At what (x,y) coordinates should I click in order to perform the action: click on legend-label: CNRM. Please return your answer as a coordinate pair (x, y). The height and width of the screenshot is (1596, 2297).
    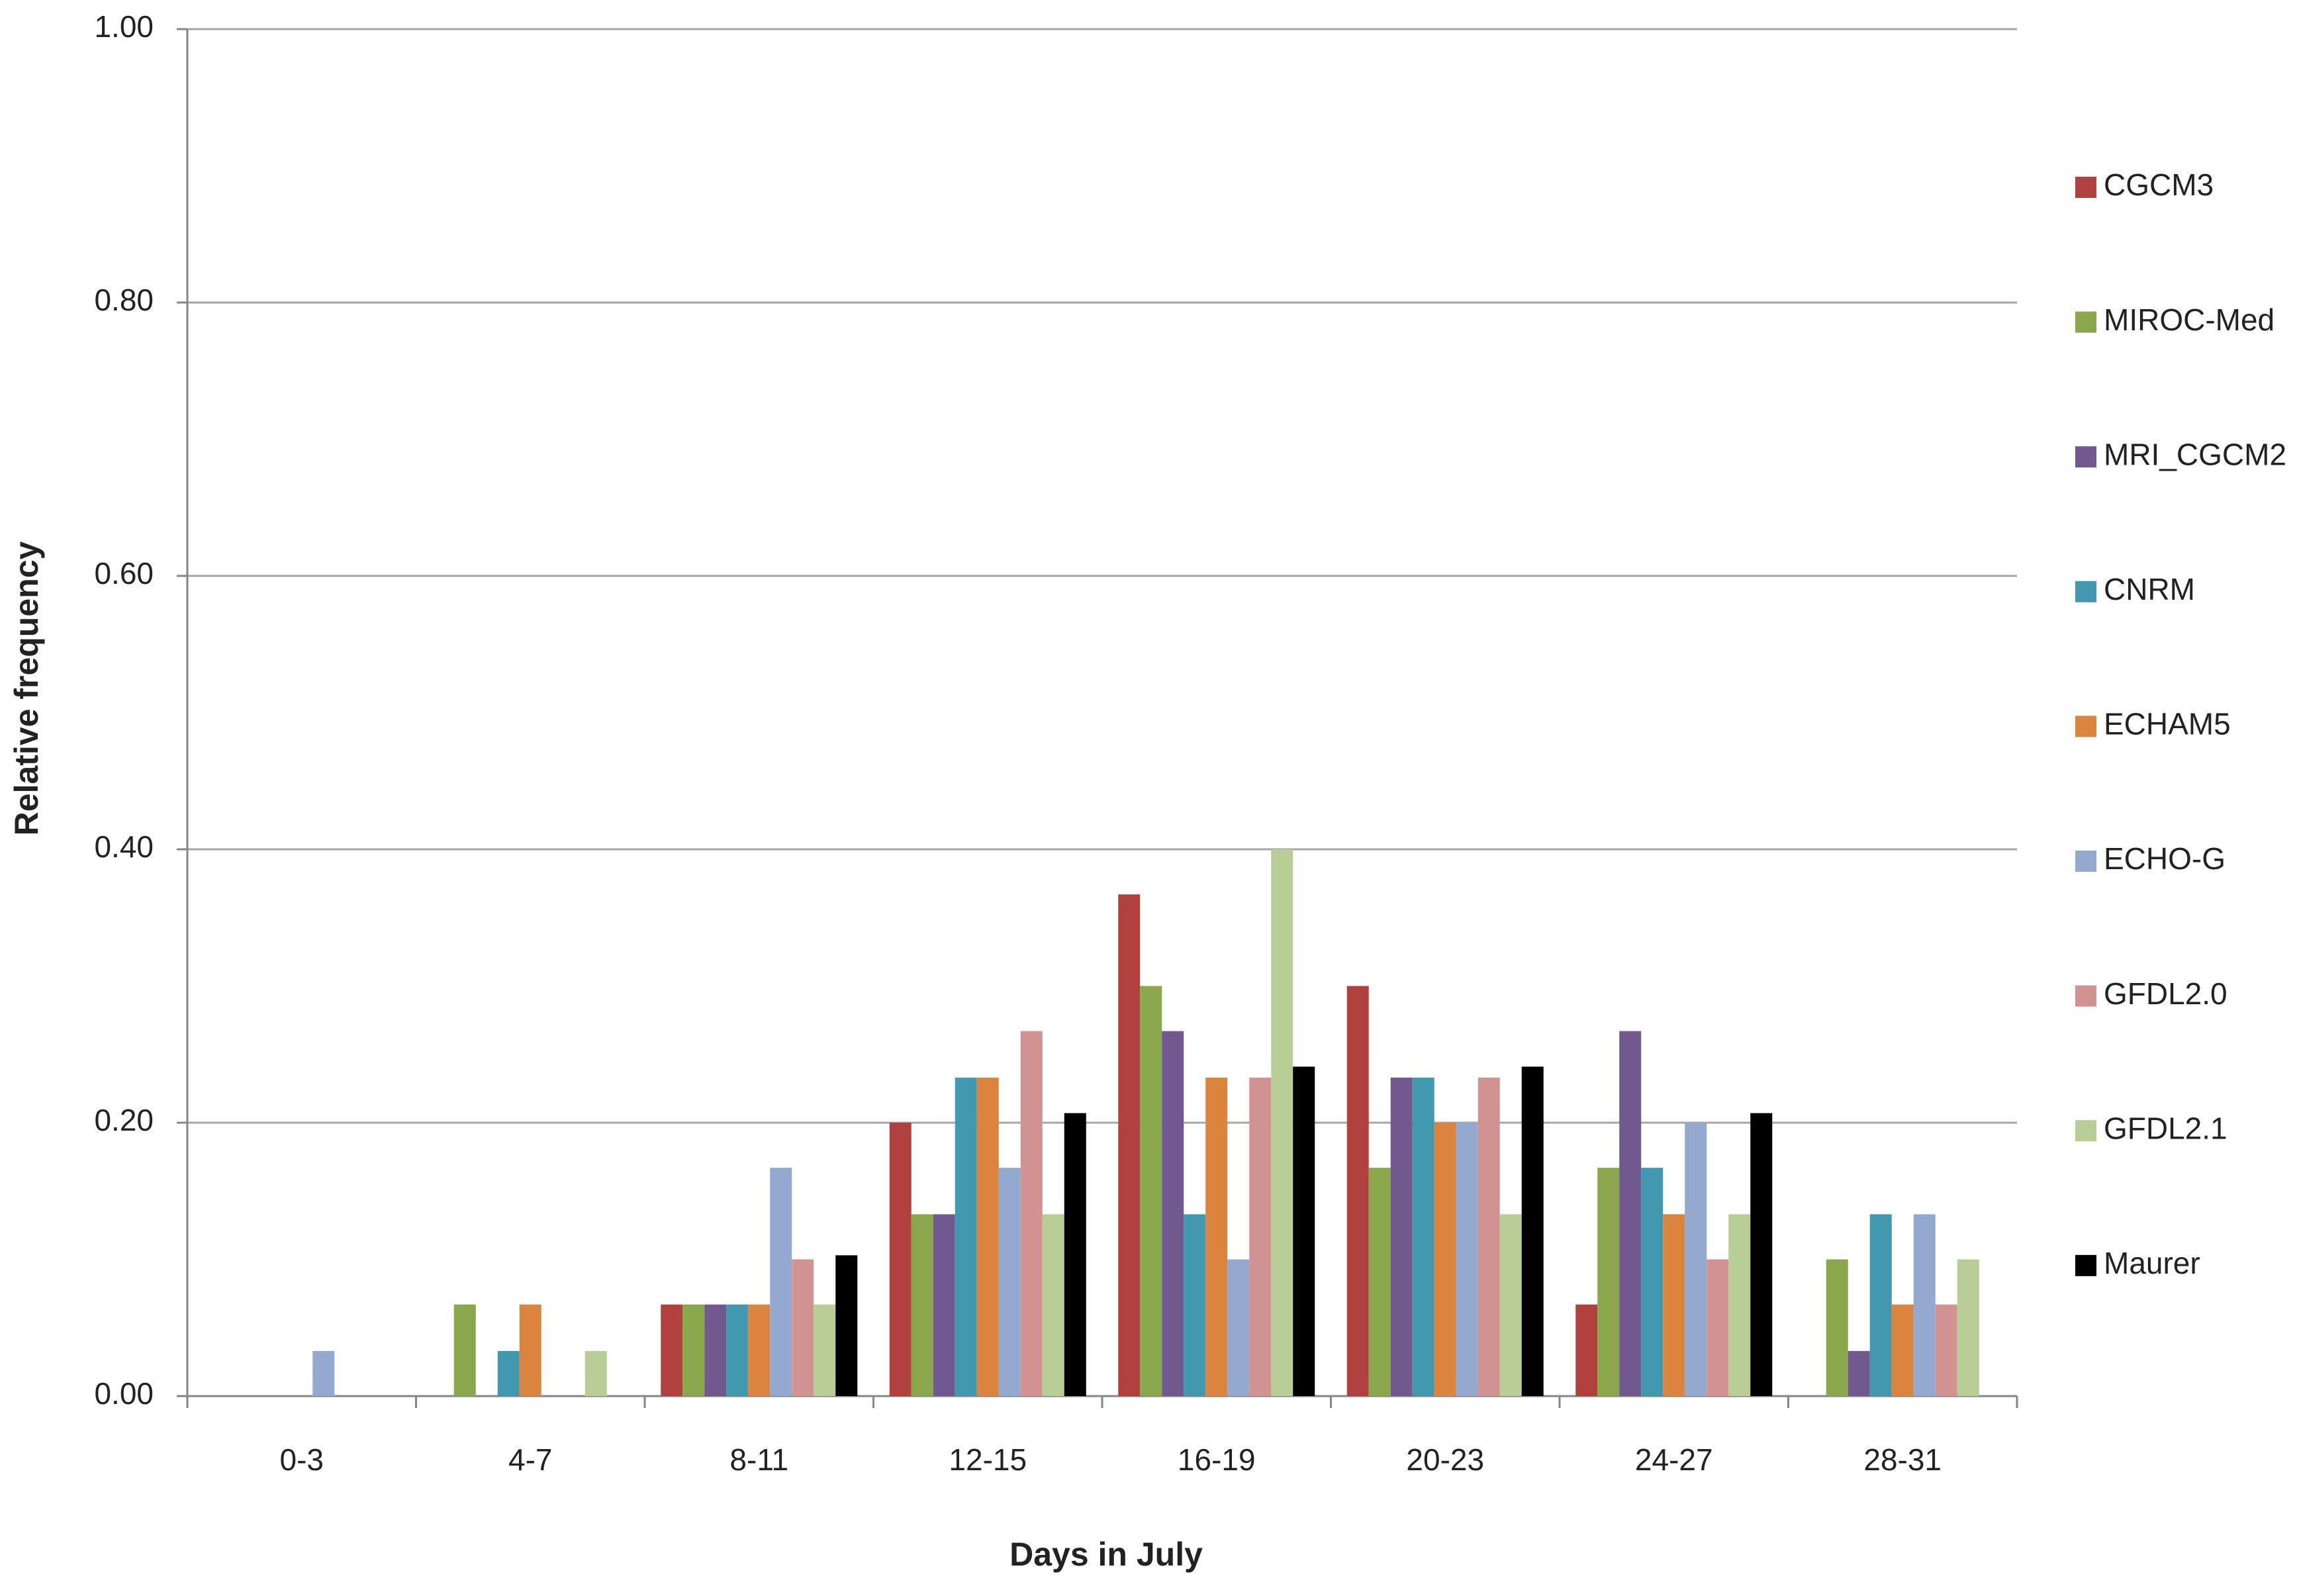
    Looking at the image, I should click on (2149, 589).